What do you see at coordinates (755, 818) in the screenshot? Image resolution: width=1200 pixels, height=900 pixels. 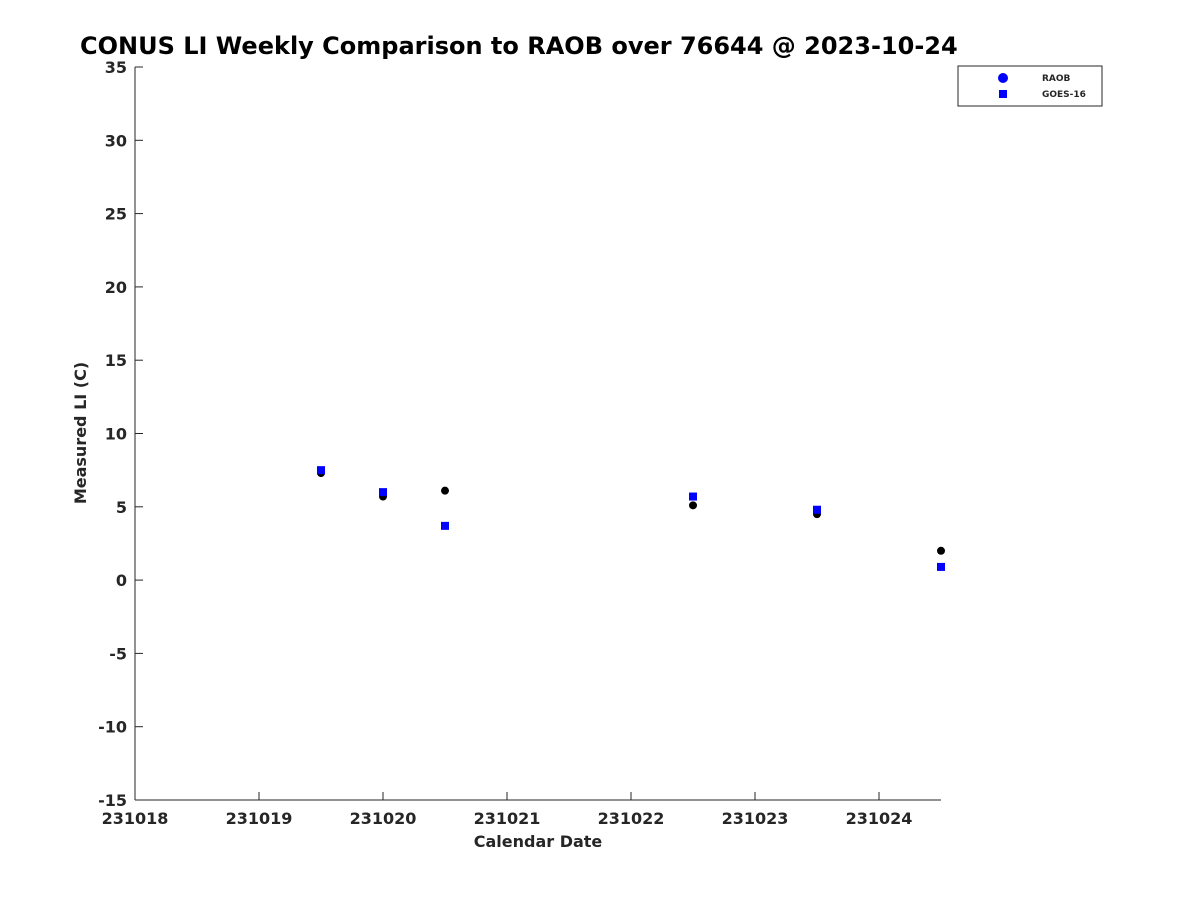 I see `x-tick-label: 231023` at bounding box center [755, 818].